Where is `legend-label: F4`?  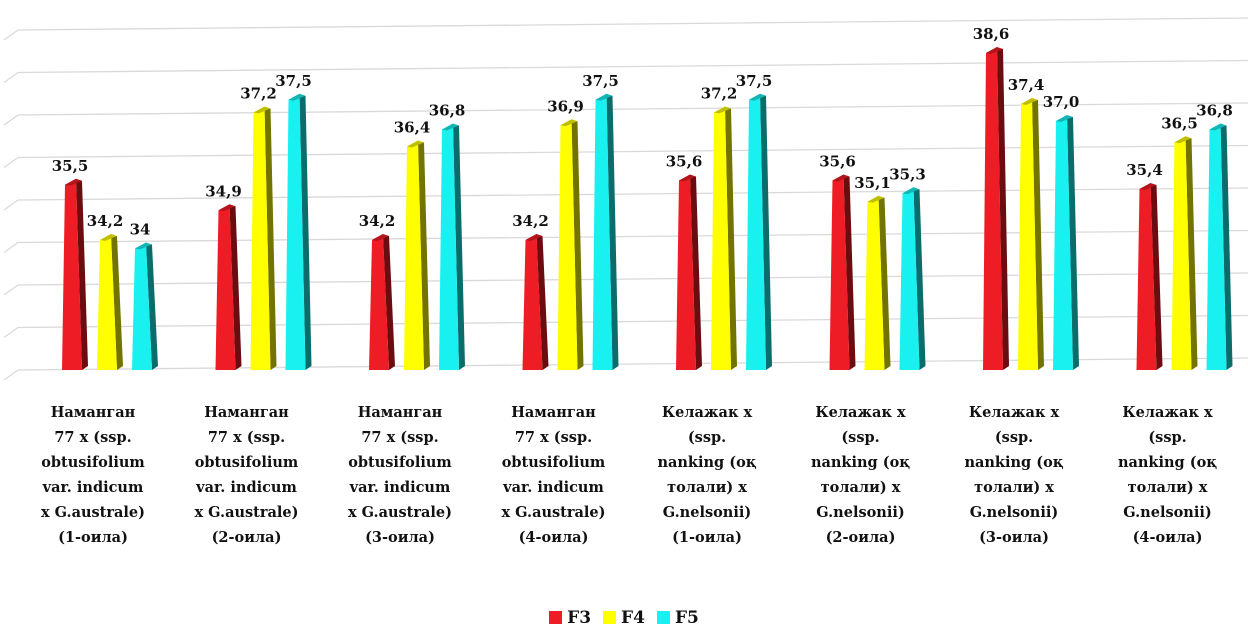
legend-label: F4 is located at coordinates (633, 618).